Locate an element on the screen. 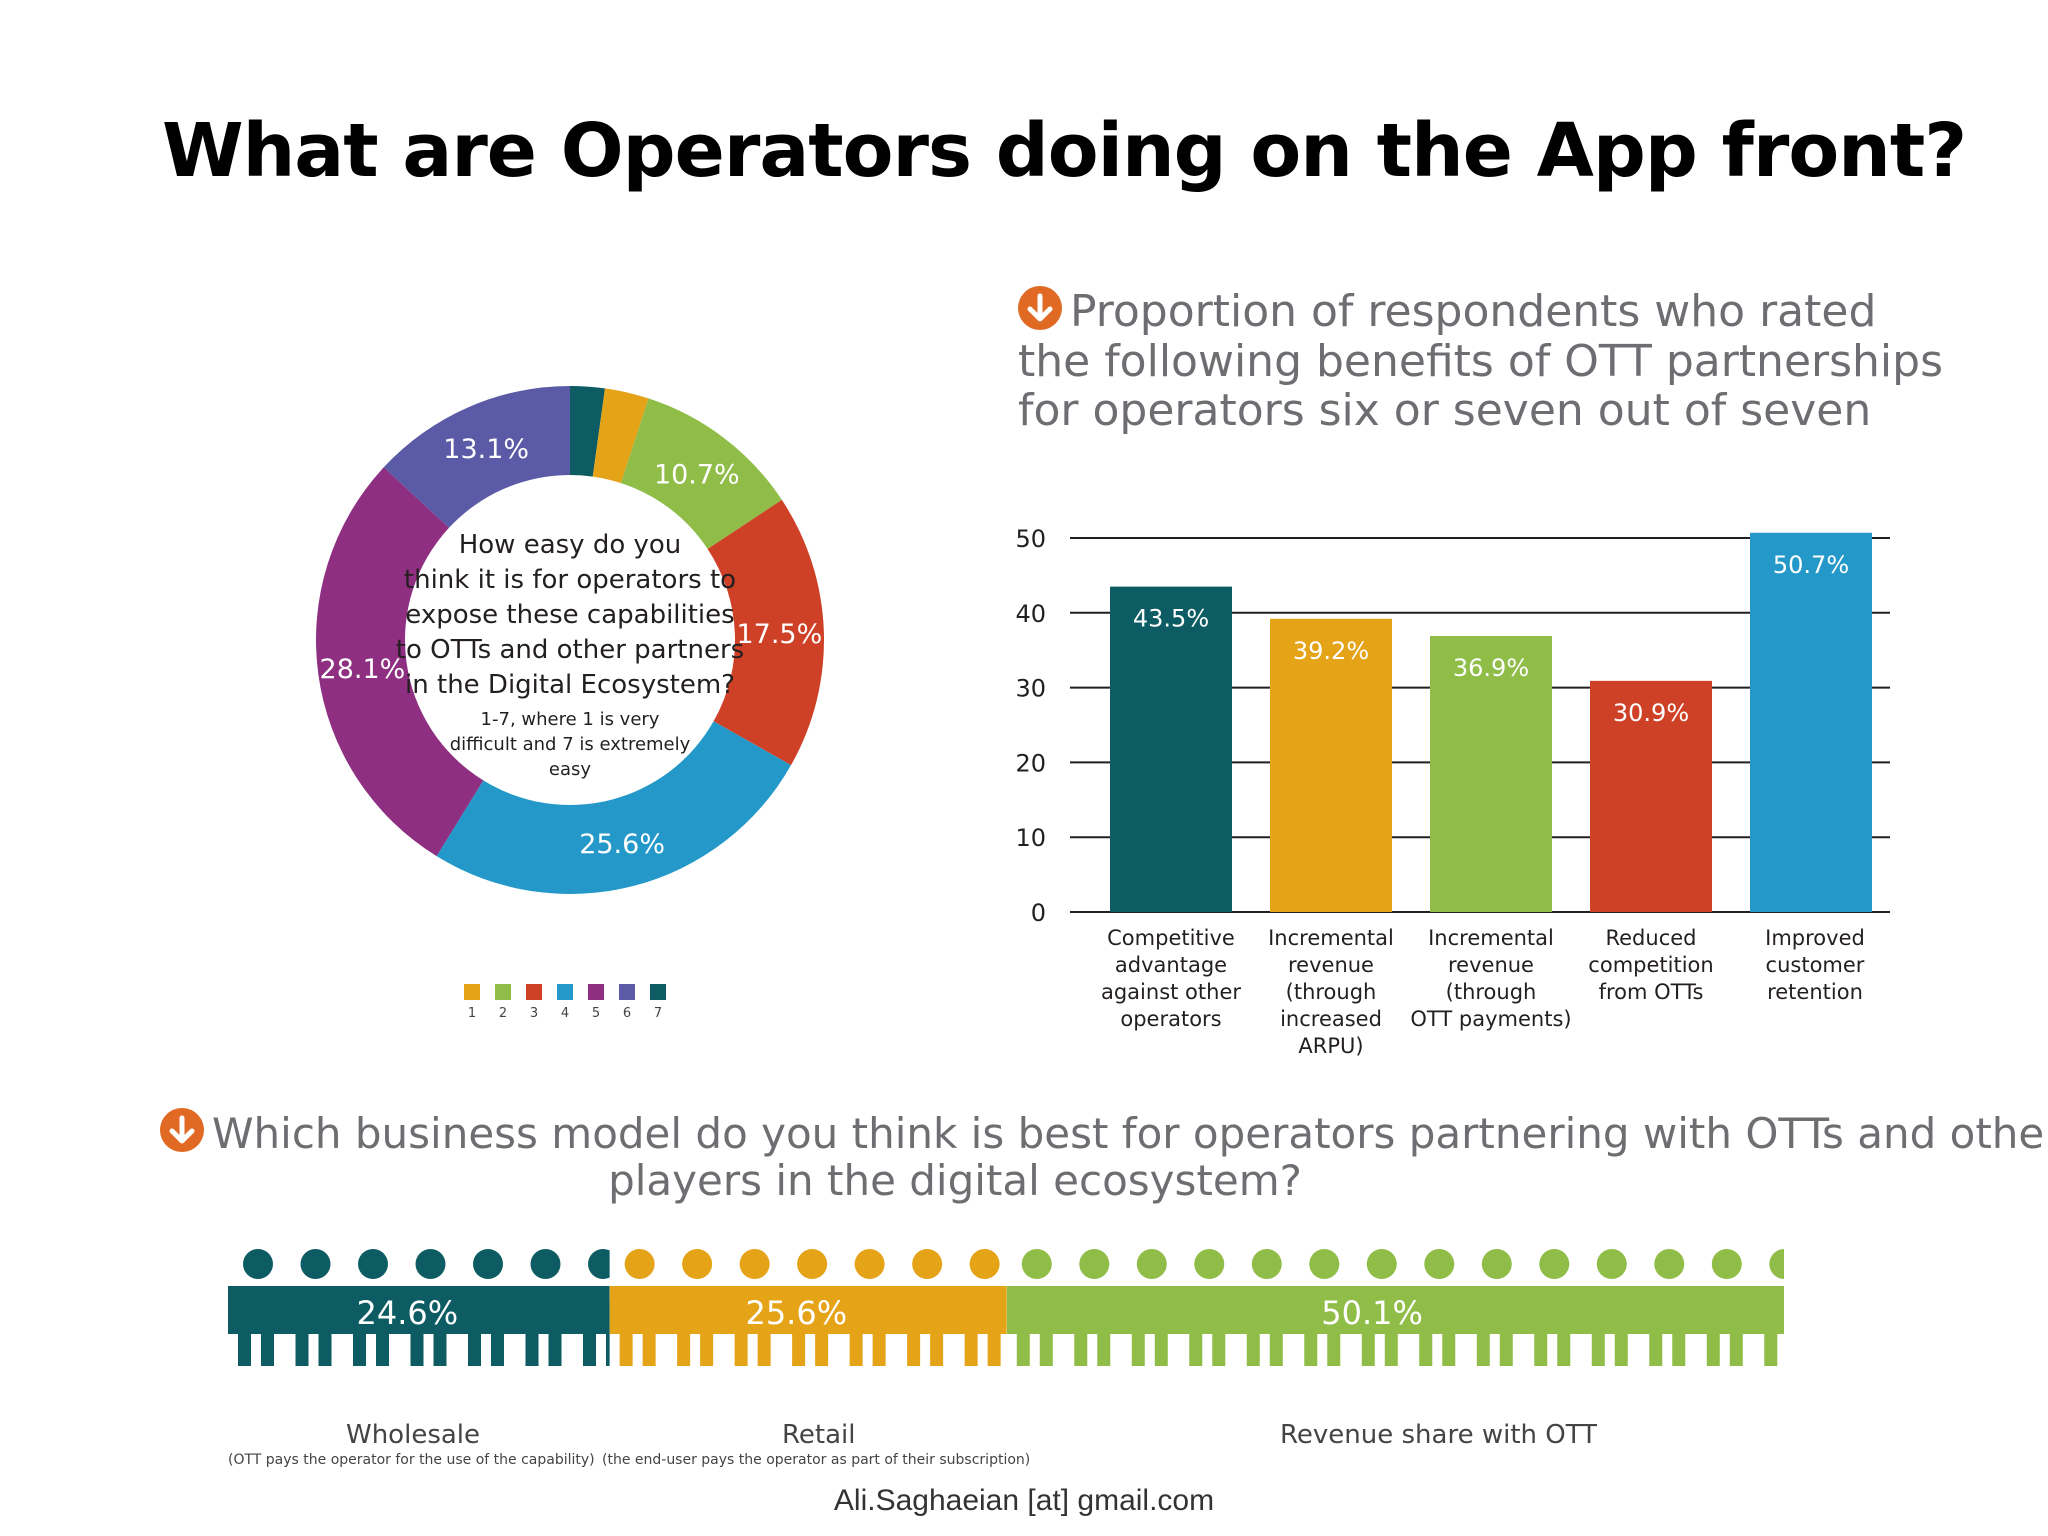 This screenshot has width=2048, height=1536. x-category-label: customer is located at coordinates (1815, 965).